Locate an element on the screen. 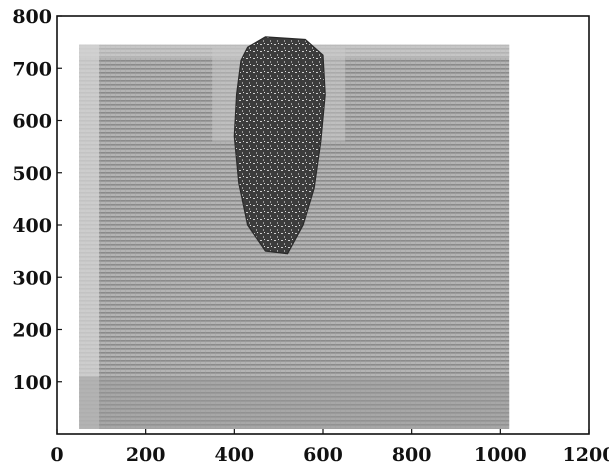 Image resolution: width=609 pixels, height=468 pixels. y-tick-label: 400 is located at coordinates (32, 226).